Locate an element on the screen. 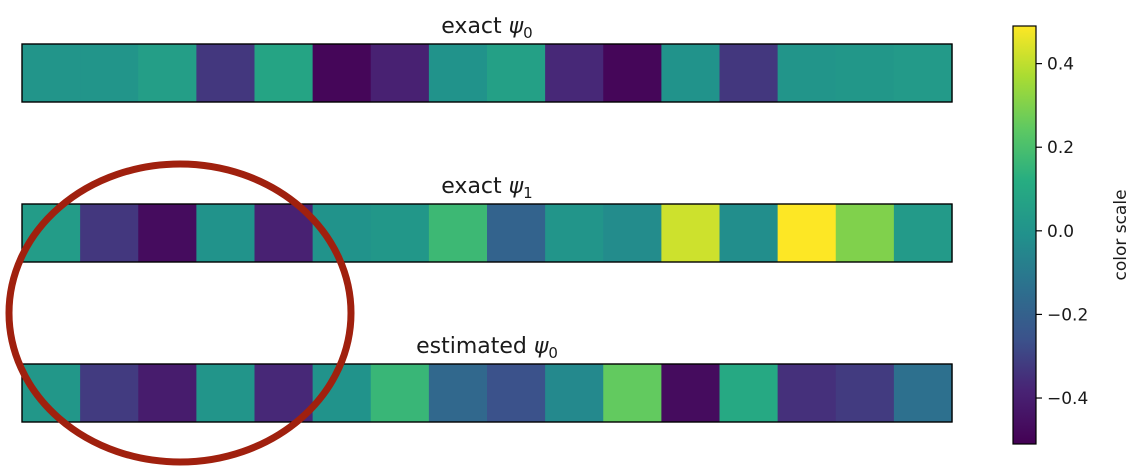 Image resolution: width=1144 pixels, height=468 pixels. colorbar: 0.4 0.2 0.0 −0.2 −0.4 color scale is located at coordinates (1071, 235).